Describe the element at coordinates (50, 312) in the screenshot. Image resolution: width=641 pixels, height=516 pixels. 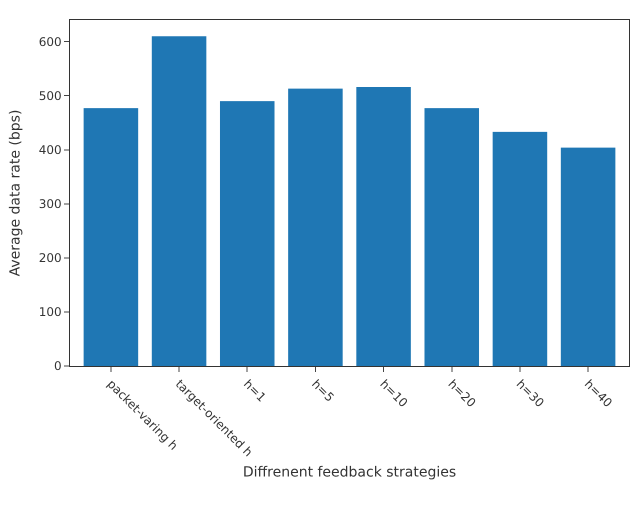
I see `y-tick-label: 100` at that location.